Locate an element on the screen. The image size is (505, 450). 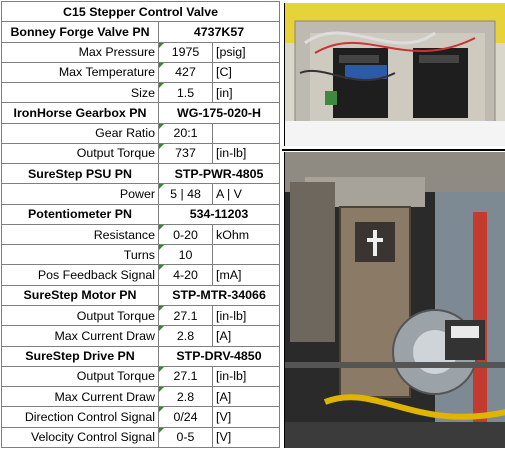
spec-label: Turns is located at coordinates (80, 255).